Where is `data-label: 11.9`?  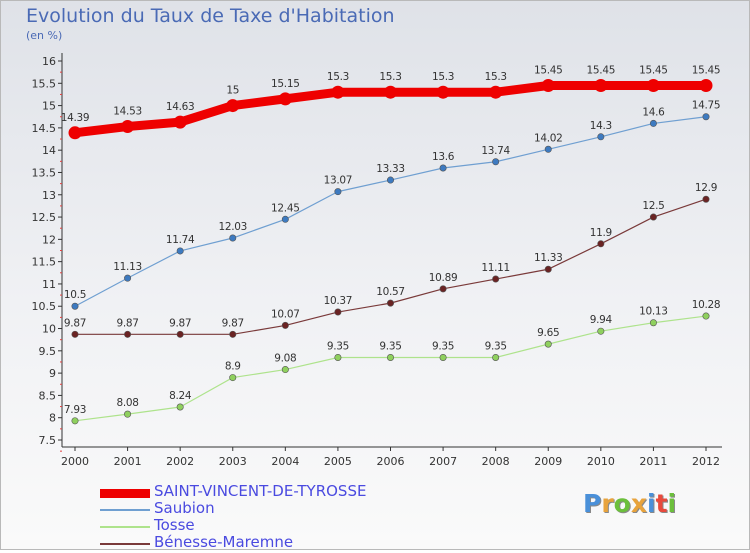
data-label: 11.9 is located at coordinates (601, 233).